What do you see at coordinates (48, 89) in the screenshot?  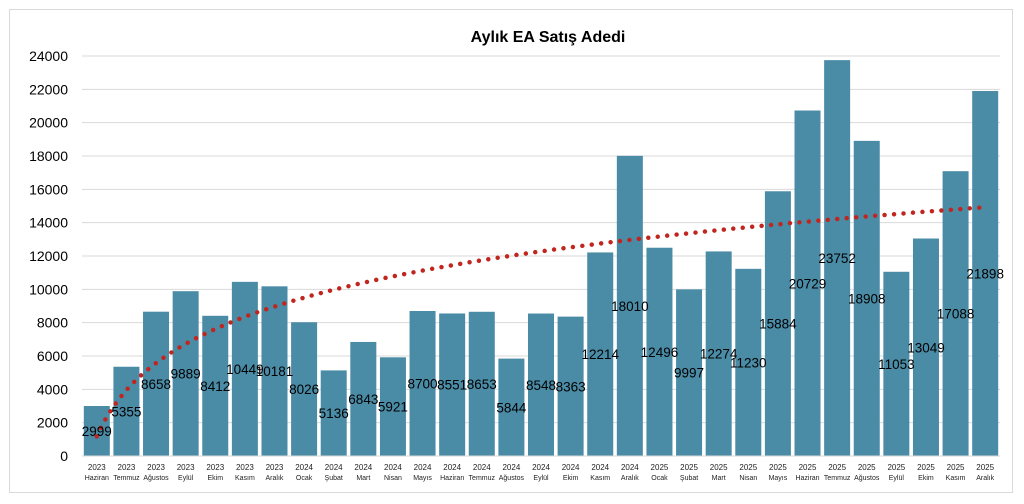 I see `y-tick-label: 22000` at bounding box center [48, 89].